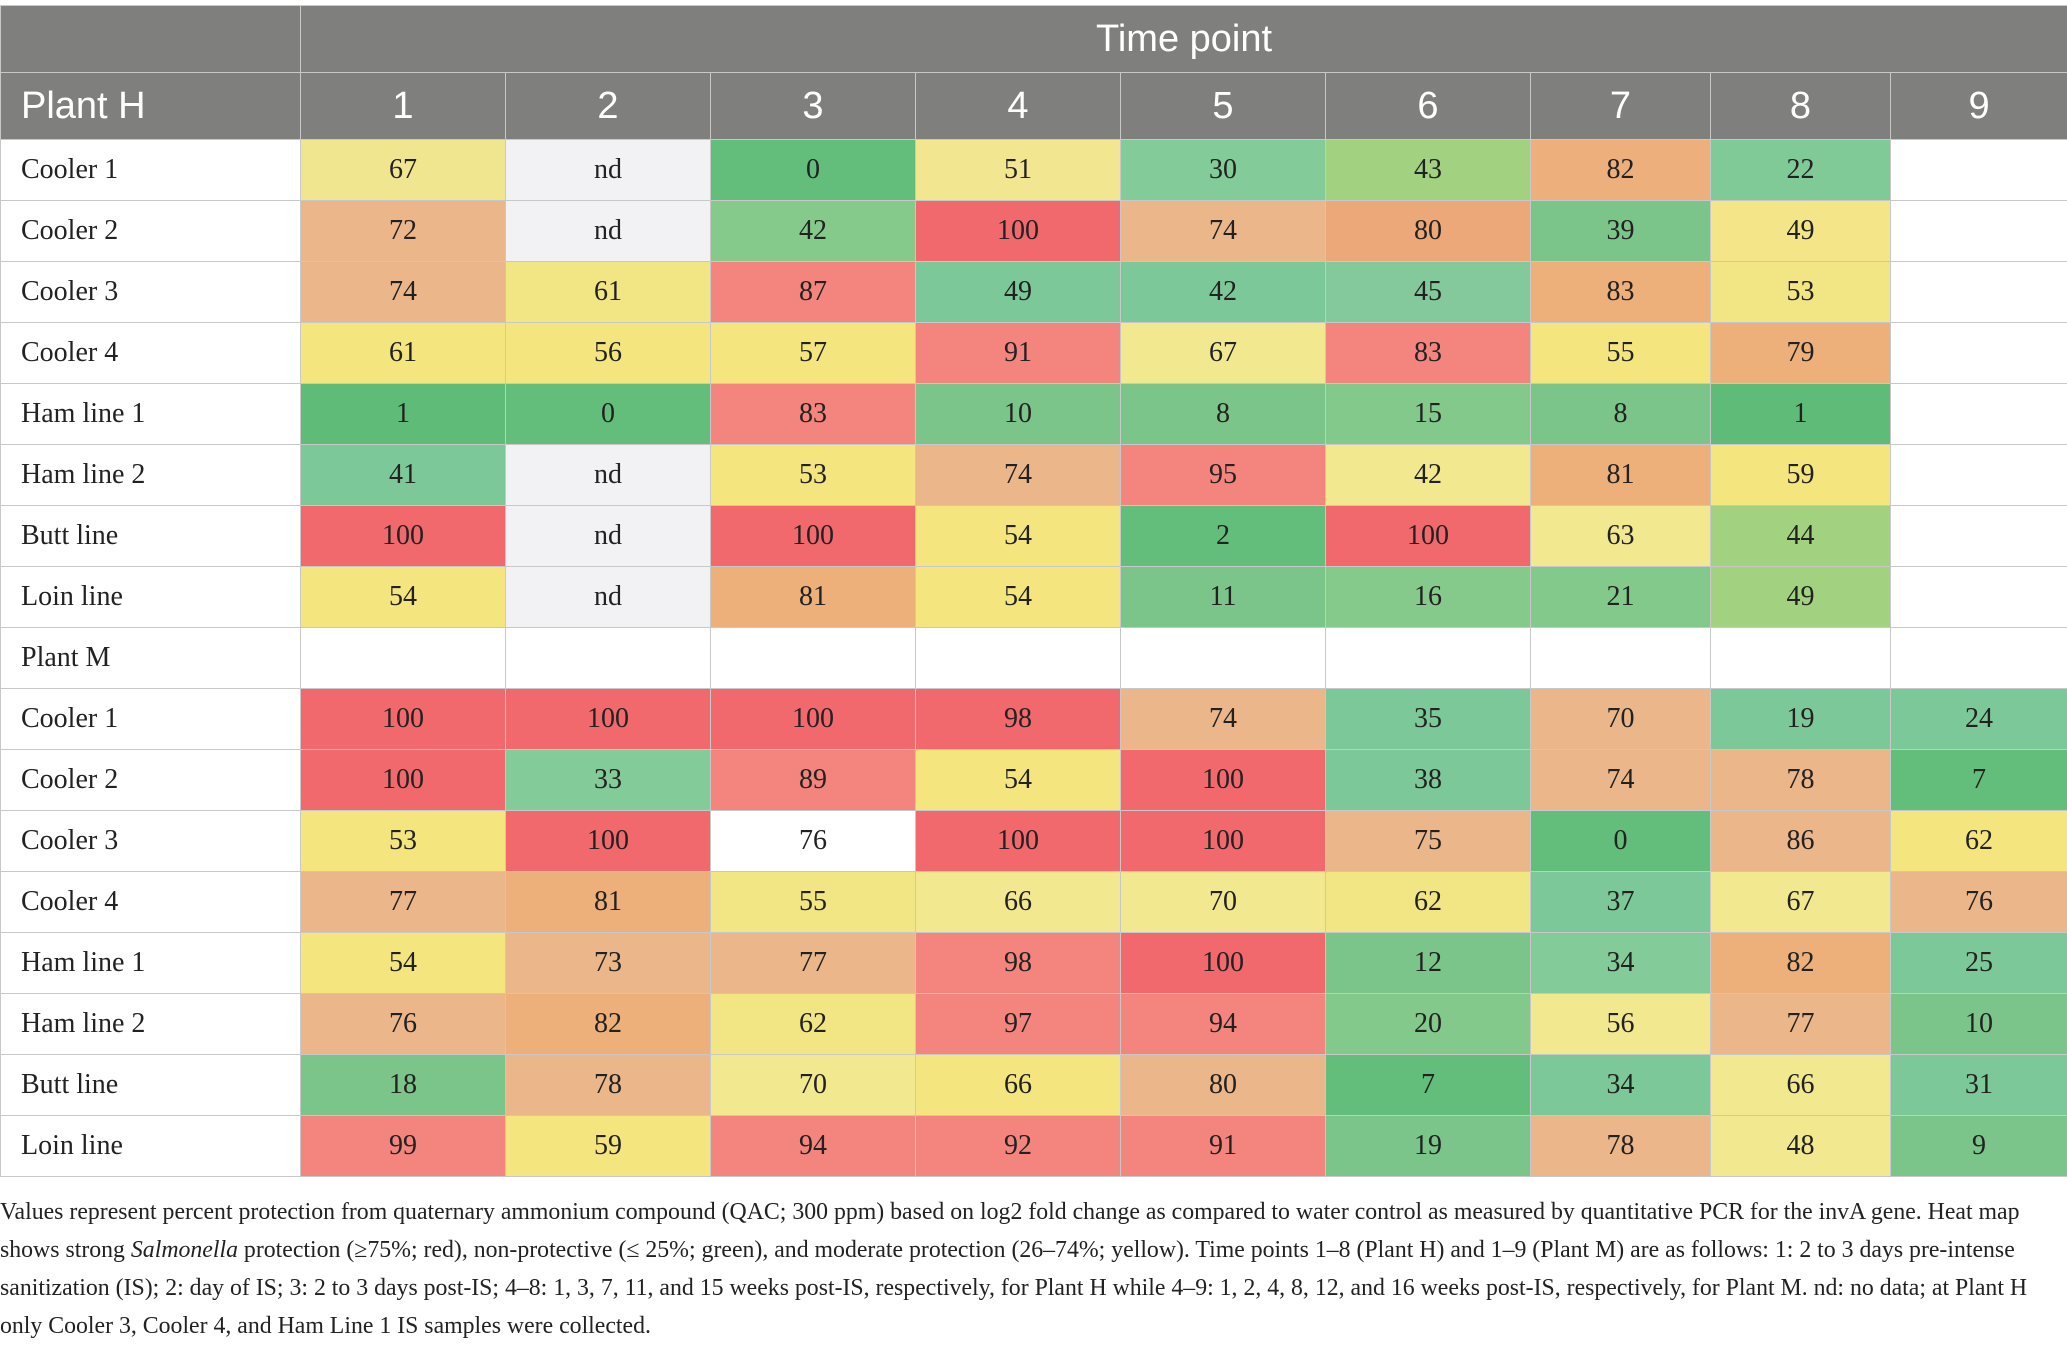  What do you see at coordinates (813, 780) in the screenshot?
I see `value-cell: 89` at bounding box center [813, 780].